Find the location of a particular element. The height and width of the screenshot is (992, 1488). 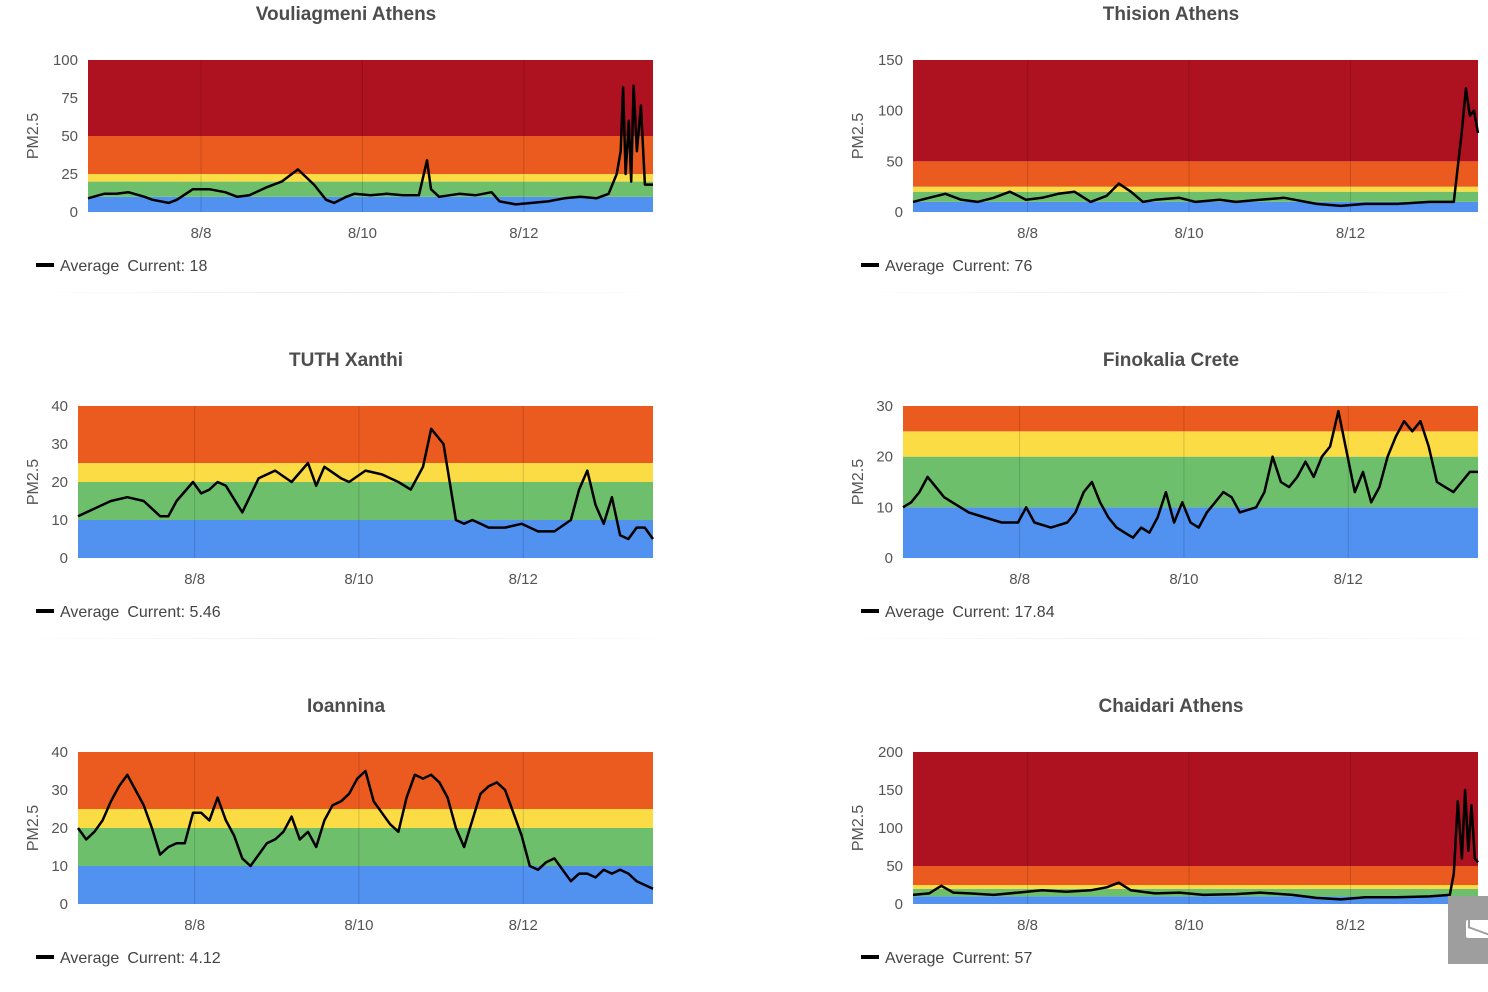

chart-svg: 0 10 20 30 8/8 8/10 8/12 PM2.5 is located at coordinates (1164, 493).